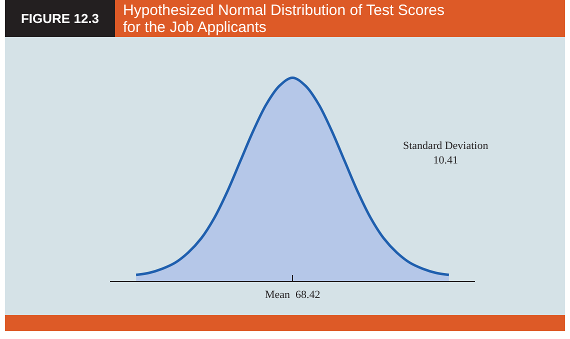  What do you see at coordinates (60, 18) in the screenshot?
I see `caption: FIGURE 12.3` at bounding box center [60, 18].